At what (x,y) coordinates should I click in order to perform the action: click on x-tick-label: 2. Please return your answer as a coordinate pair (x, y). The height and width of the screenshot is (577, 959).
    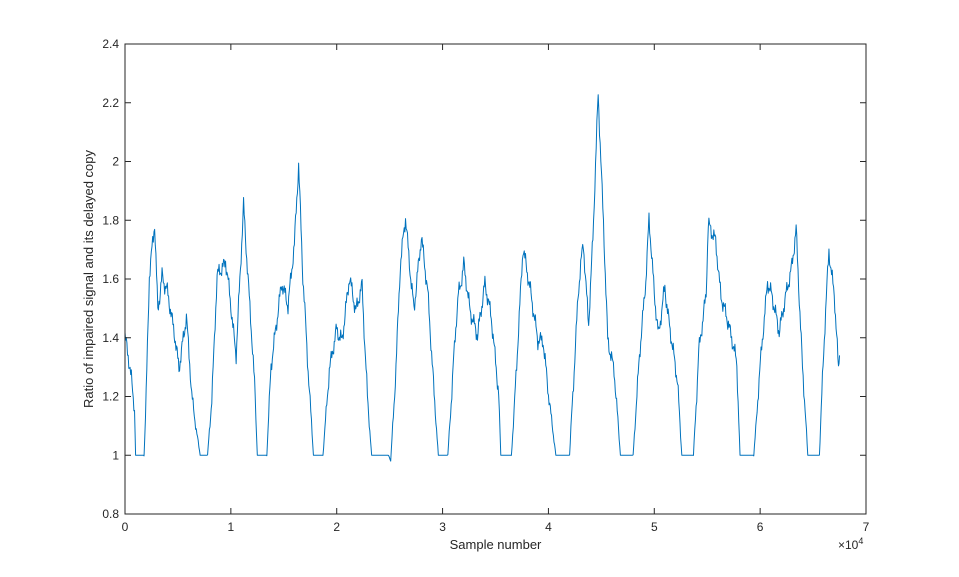
    Looking at the image, I should click on (336, 527).